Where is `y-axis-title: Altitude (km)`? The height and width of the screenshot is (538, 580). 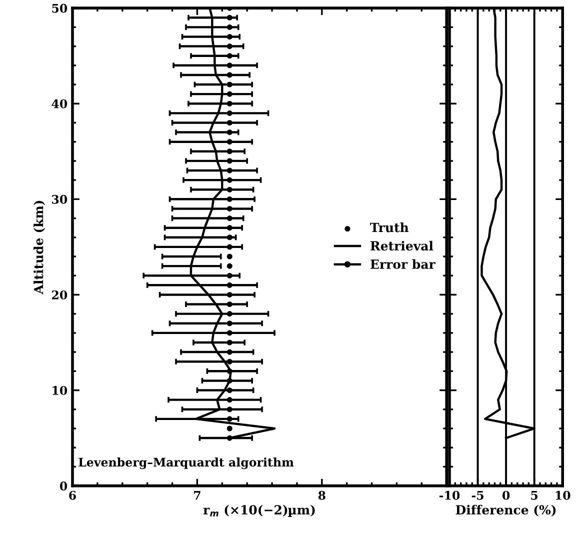
y-axis-title: Altitude (km) is located at coordinates (40, 247).